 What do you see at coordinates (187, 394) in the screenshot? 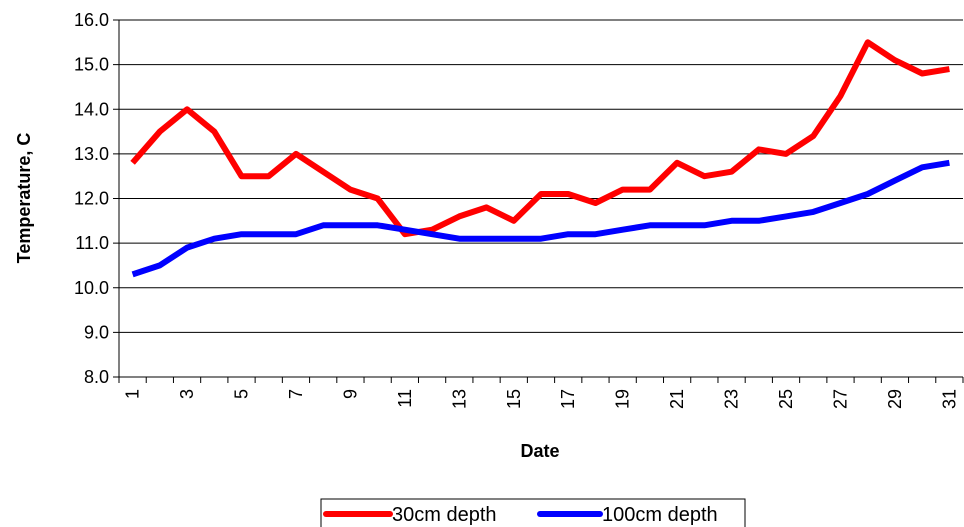
I see `x-tick-label: 3` at bounding box center [187, 394].